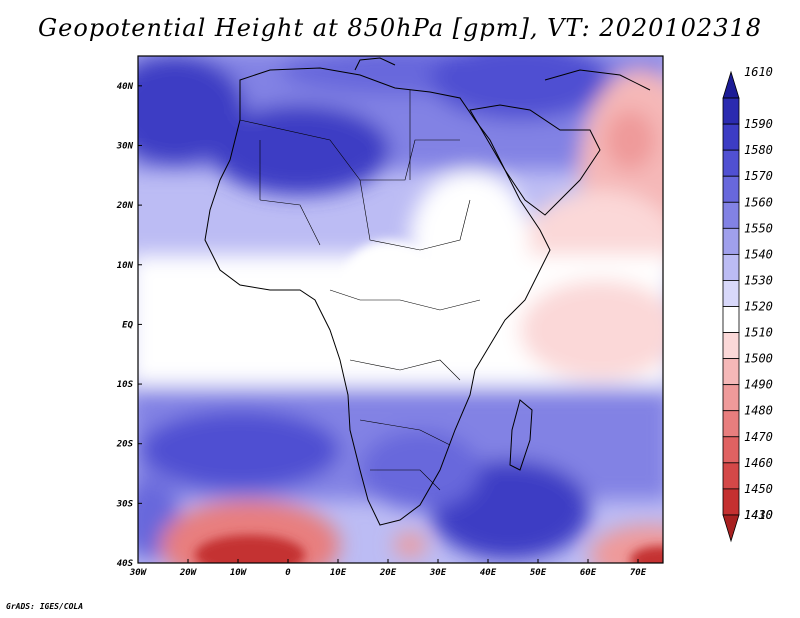 This screenshot has width=800, height=618. I want to click on lat-tick-label: EQ, so click(127, 325).